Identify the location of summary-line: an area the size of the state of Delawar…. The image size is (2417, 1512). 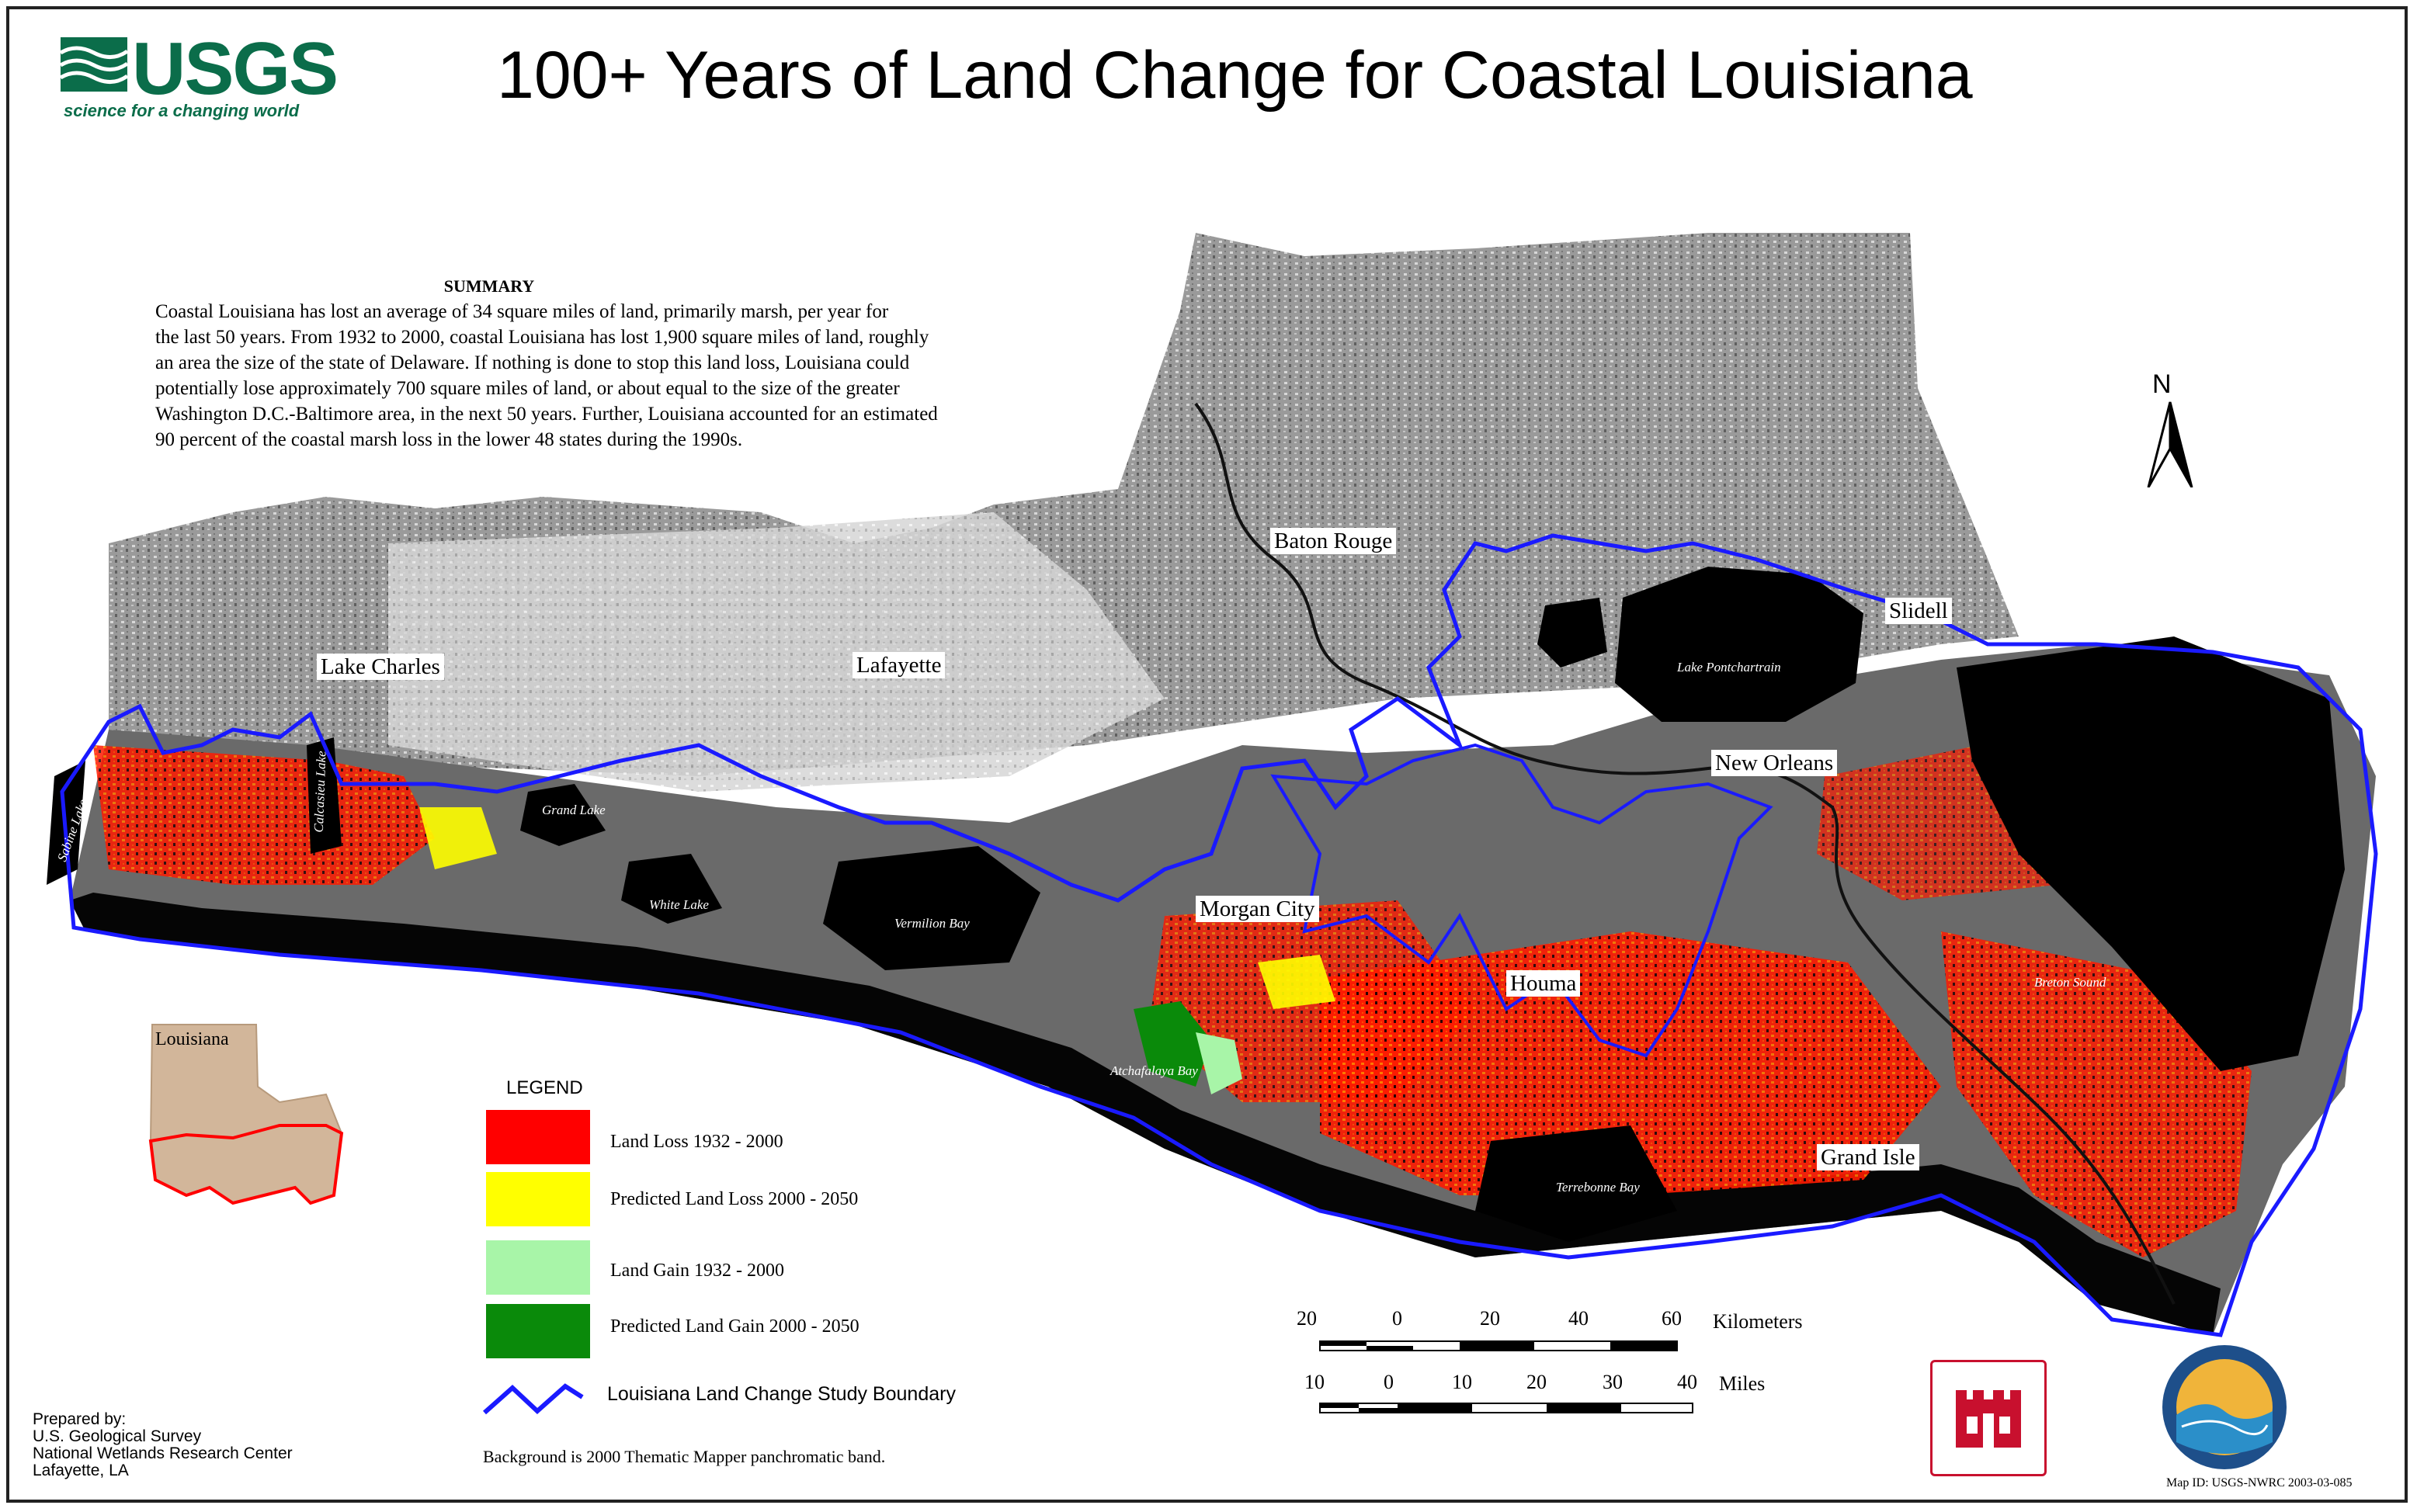
(532, 362).